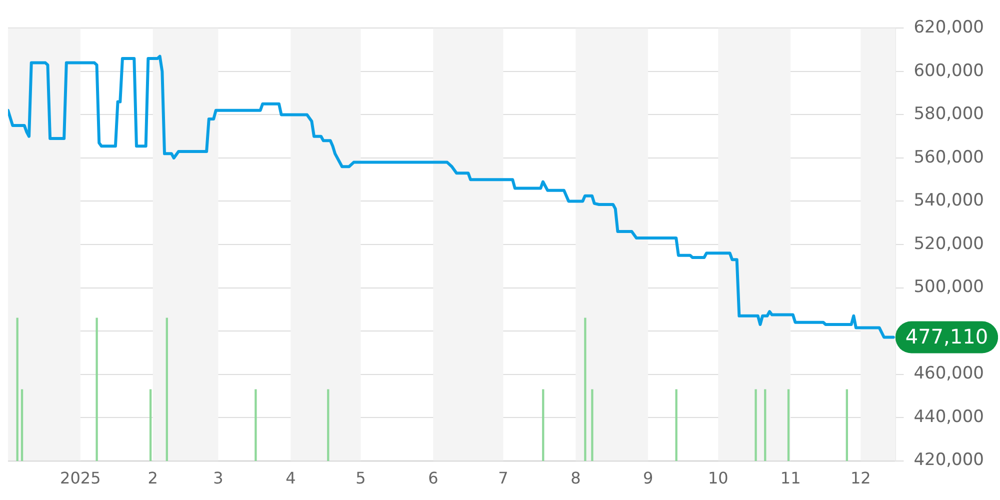 The height and width of the screenshot is (500, 1000). I want to click on y-tick-label: 580,000, so click(949, 114).